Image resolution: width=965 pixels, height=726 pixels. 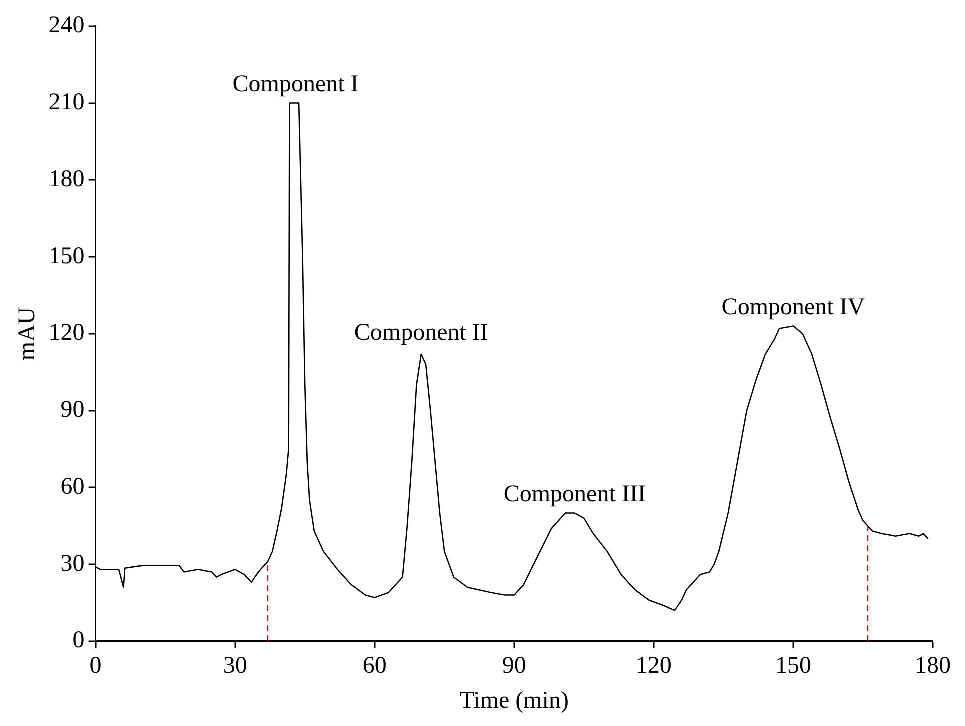 What do you see at coordinates (933, 666) in the screenshot?
I see `x-tick-label: 180` at bounding box center [933, 666].